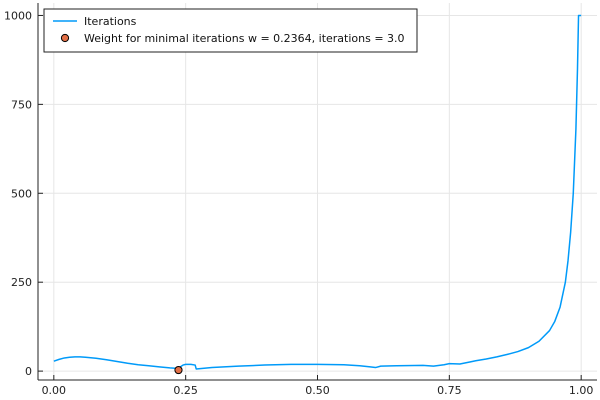 Image resolution: width=600 pixels, height=400 pixels. I want to click on legend-label-iterations: Iterations, so click(110, 21).